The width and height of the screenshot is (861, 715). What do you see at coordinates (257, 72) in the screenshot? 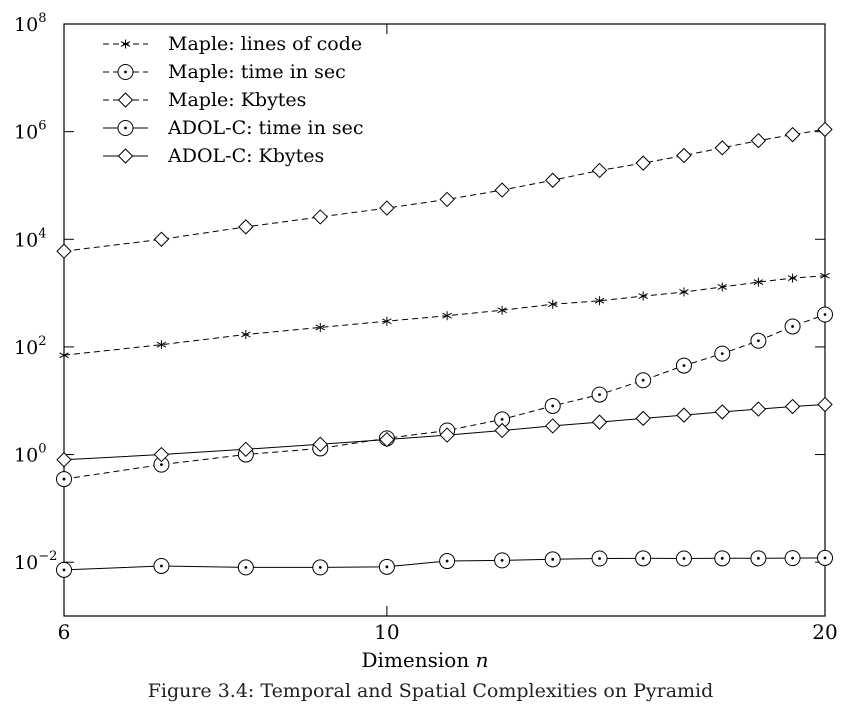
I see `legend-label: Maple: time in sec` at bounding box center [257, 72].